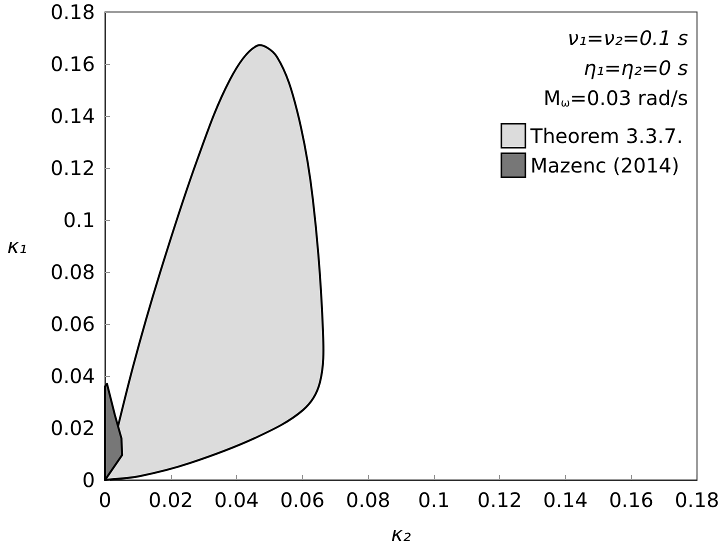 The height and width of the screenshot is (558, 726). I want to click on x-tick-label: 0.16, so click(631, 500).